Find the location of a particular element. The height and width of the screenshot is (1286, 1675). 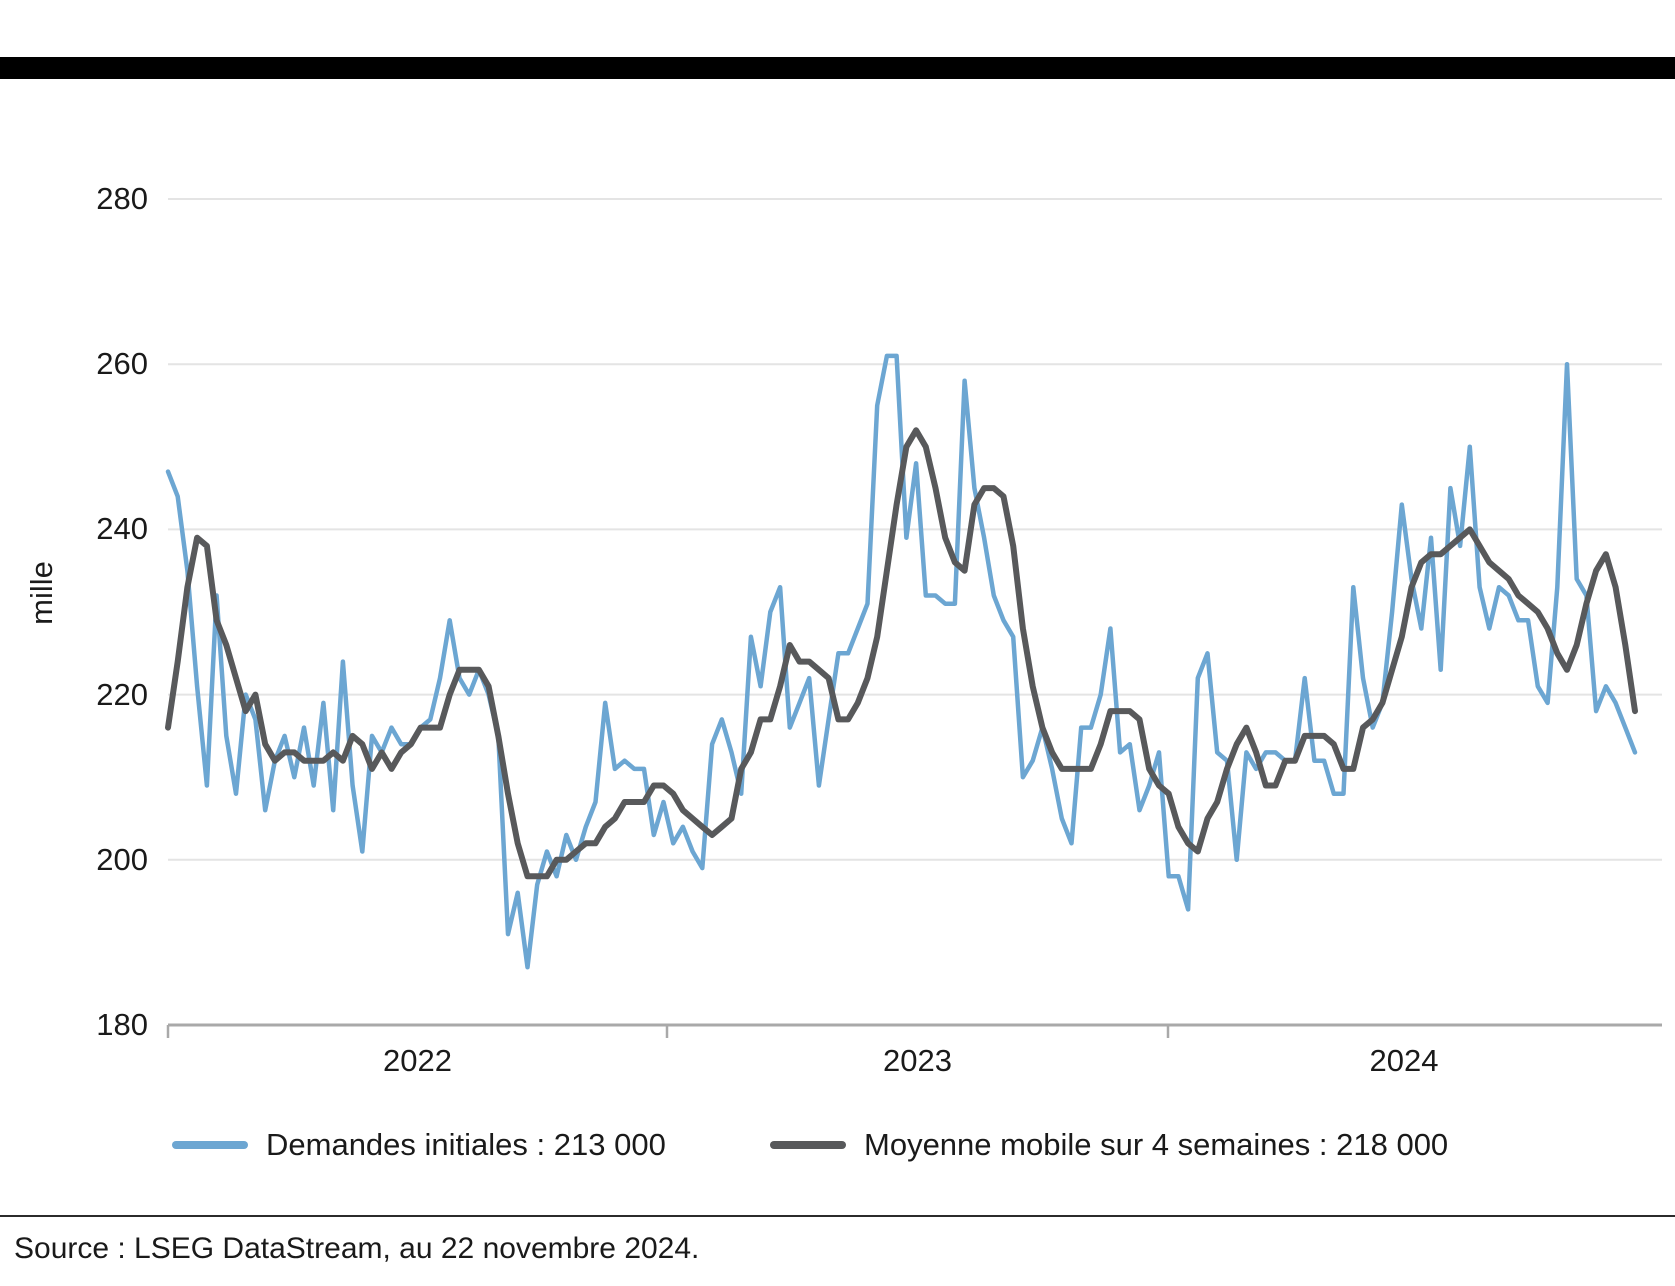

x-axis is located at coordinates (914, 1030).